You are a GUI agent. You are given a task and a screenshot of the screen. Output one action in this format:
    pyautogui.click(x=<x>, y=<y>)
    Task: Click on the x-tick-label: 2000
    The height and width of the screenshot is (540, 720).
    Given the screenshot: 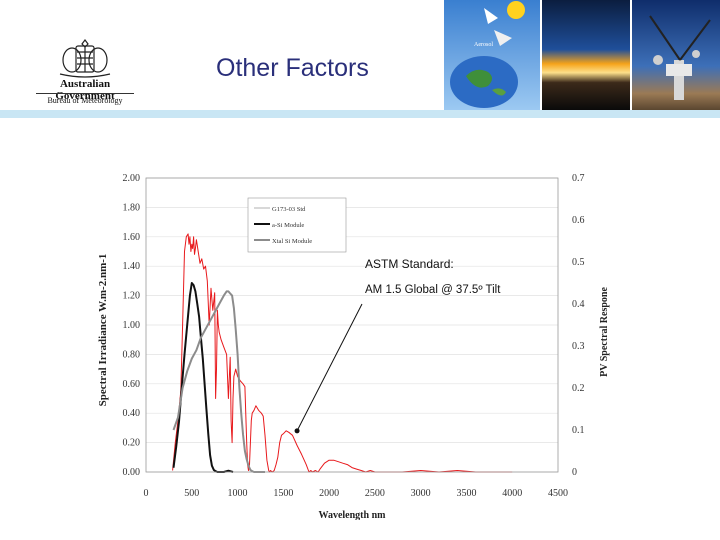 What is the action you would take?
    pyautogui.click(x=329, y=493)
    